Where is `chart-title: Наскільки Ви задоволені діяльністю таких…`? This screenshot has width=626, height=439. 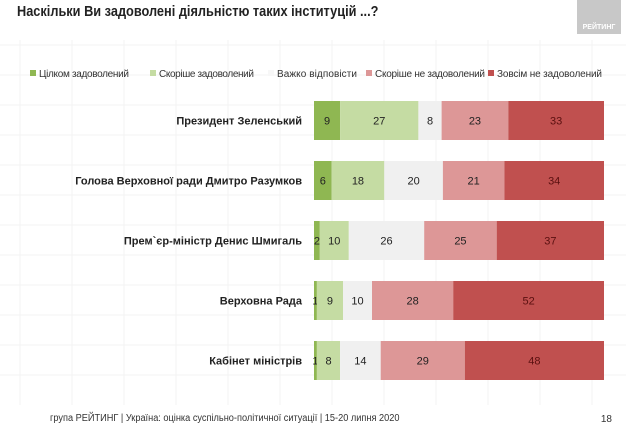 chart-title: Наскільки Ви задоволені діяльністю таких… is located at coordinates (198, 12).